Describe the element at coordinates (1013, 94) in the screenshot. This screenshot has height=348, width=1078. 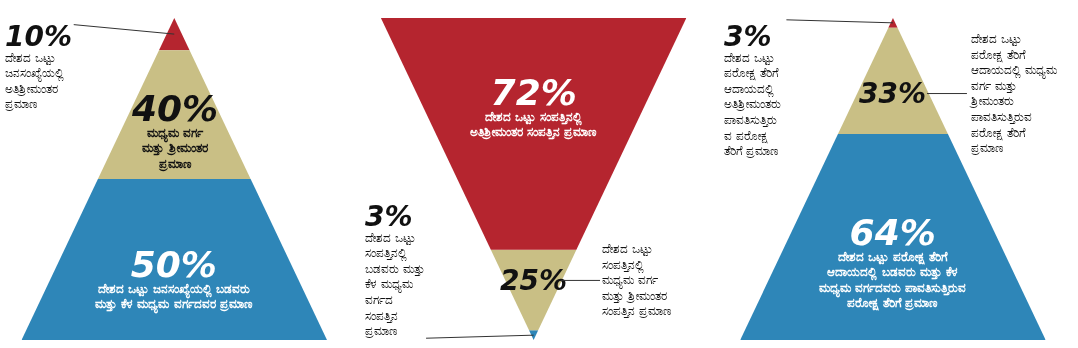
I see `category-label: ದೇಶದ ಒಟ್ಟು ಪರೋಕ್ಷ ತೆರಿಗೆ ಆದಾಯದಲ್ಲಿ ಮಧ್ಯಮ ವರ್ಗ ಮತ್ತು ಶ್ರೀಮಂತರು ಪಾವತಿಸುತ್ತಿರುವ ಪರೋಕ್ಷ ತೆರಿಗೆ ಪ್ರಮಾಣ` at that location.